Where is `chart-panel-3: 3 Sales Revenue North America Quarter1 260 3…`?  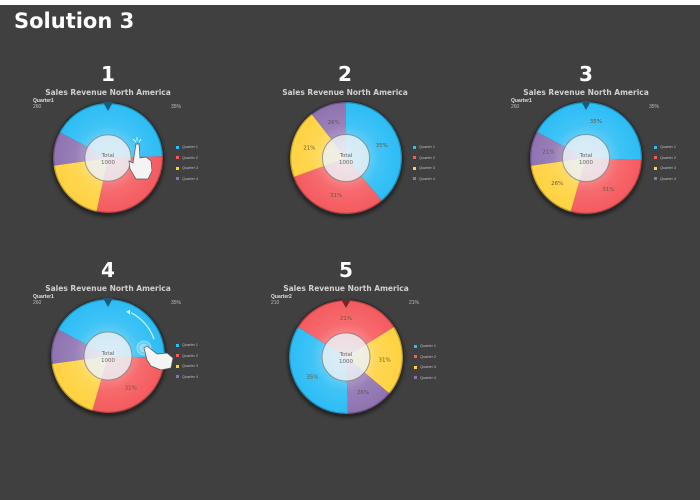
chart-panel-3: 3 Sales Revenue North America Quarter1 260 3… is located at coordinates (605, 157).